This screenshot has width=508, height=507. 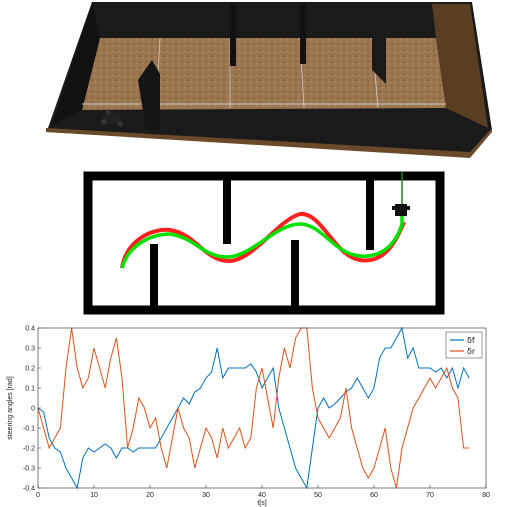 What do you see at coordinates (29, 469) in the screenshot?
I see `y-tick-label: -0.3` at bounding box center [29, 469].